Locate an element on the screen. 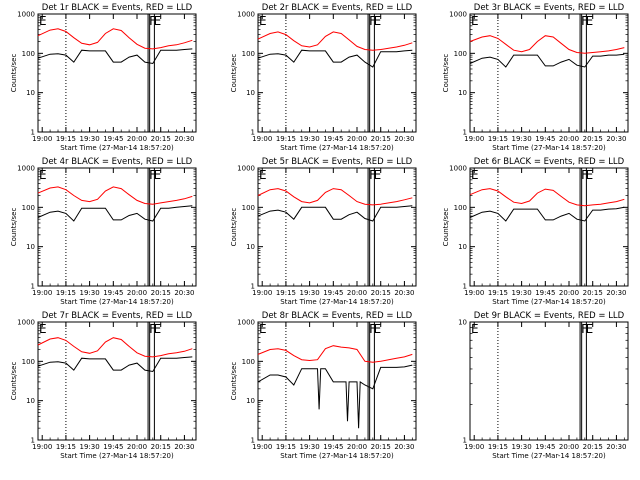  chart-title: Det 1r BLACK = Events, RED = LLD is located at coordinates (117, 8).